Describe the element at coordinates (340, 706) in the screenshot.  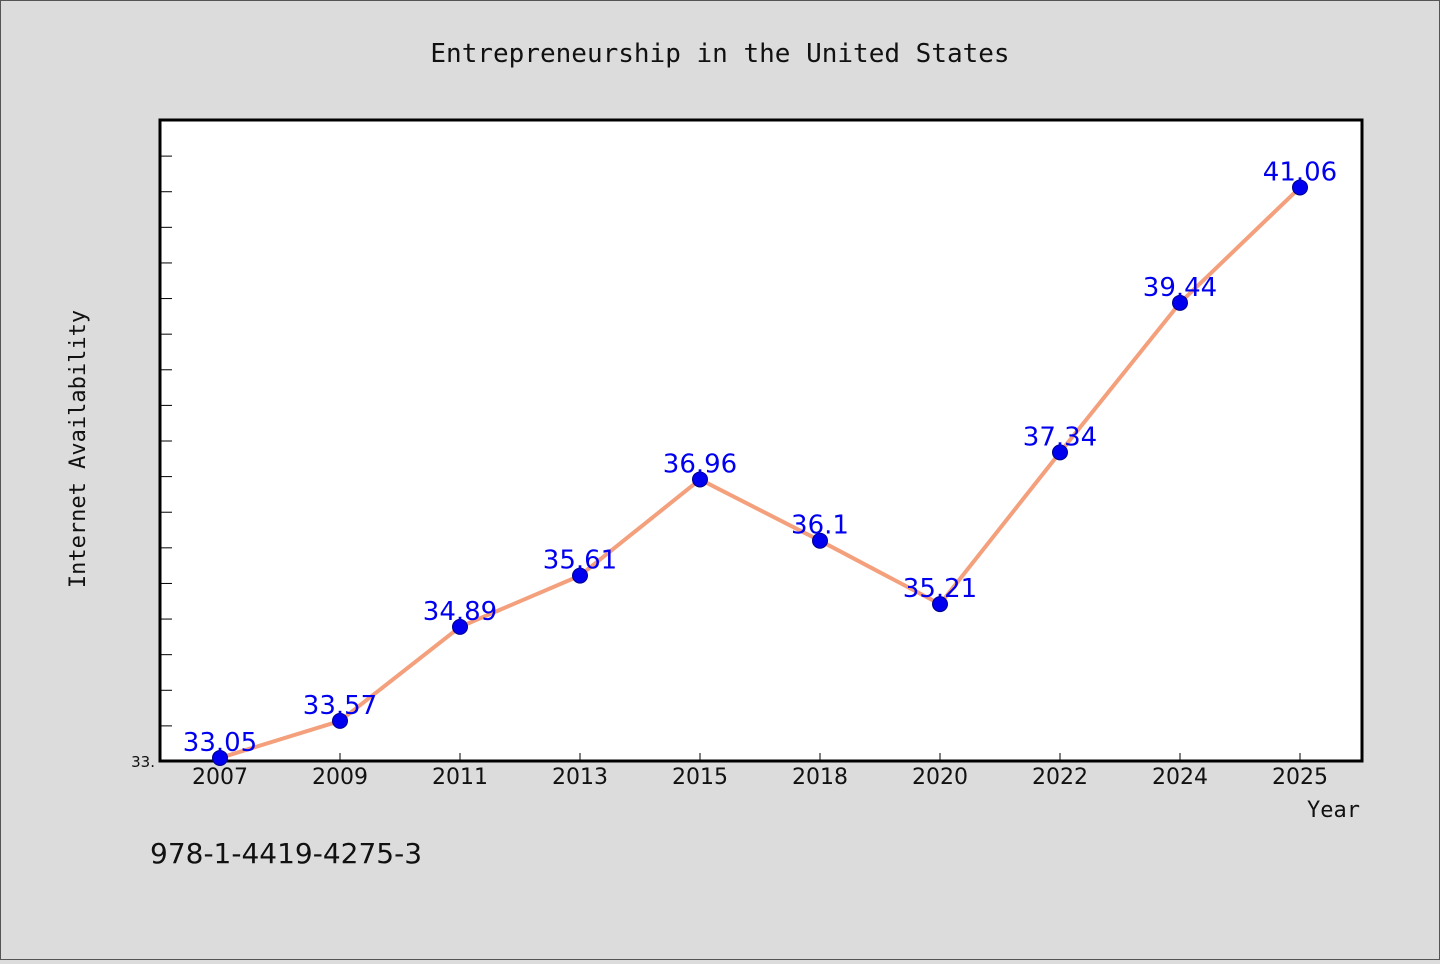
I see `data-label: 33.57` at that location.